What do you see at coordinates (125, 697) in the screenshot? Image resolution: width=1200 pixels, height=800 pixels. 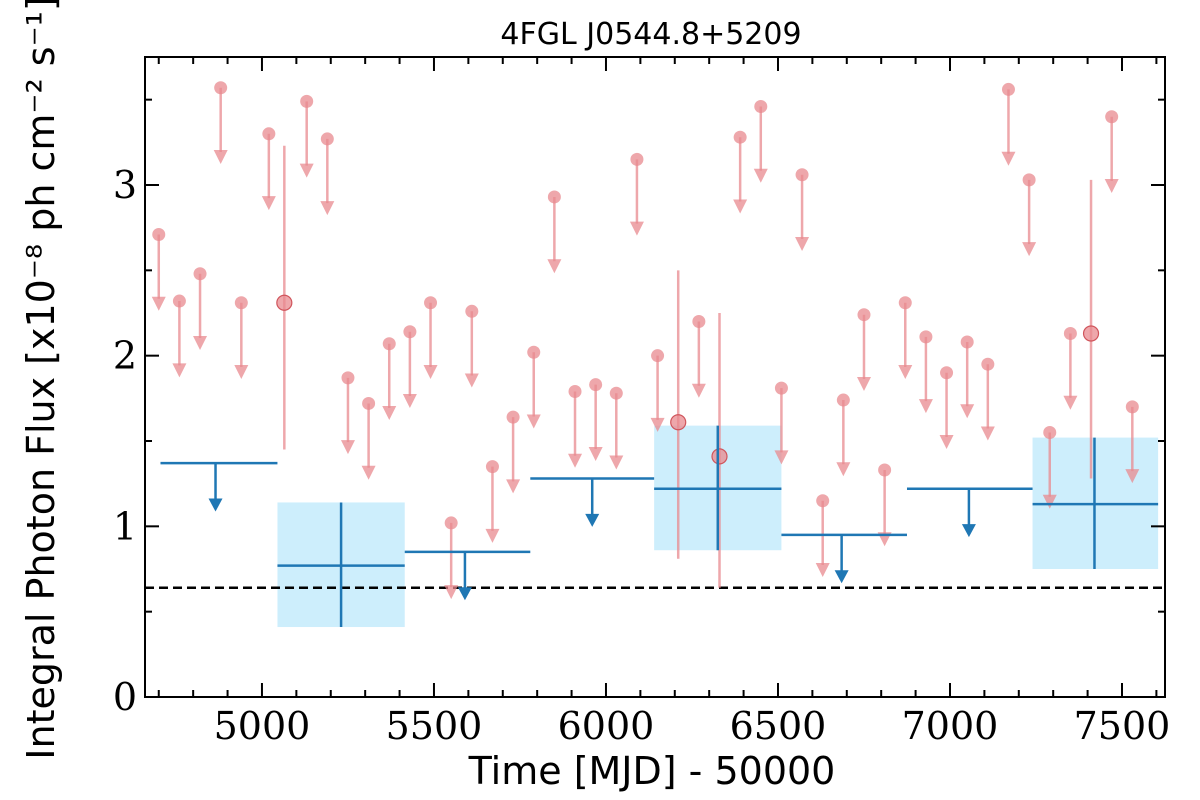 I see `y-tick-label: 0` at bounding box center [125, 697].